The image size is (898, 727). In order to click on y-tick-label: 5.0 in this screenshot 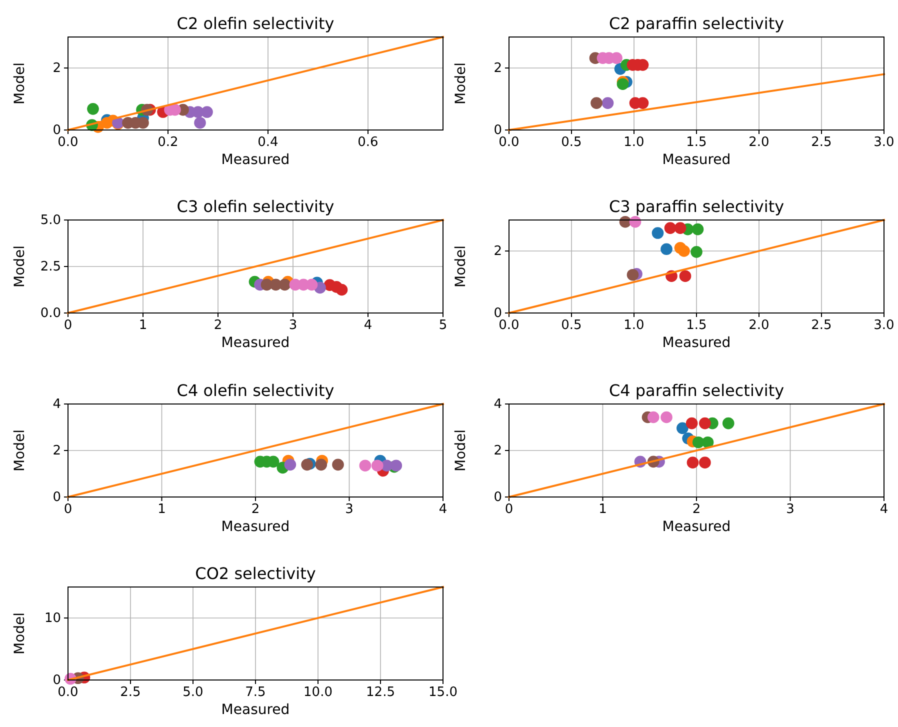, I will do `click(50, 220)`.